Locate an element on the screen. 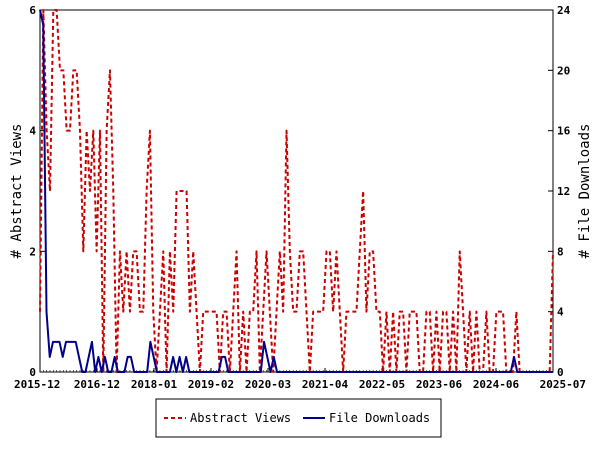  x-tick-label: 2016-12 is located at coordinates (97, 384).